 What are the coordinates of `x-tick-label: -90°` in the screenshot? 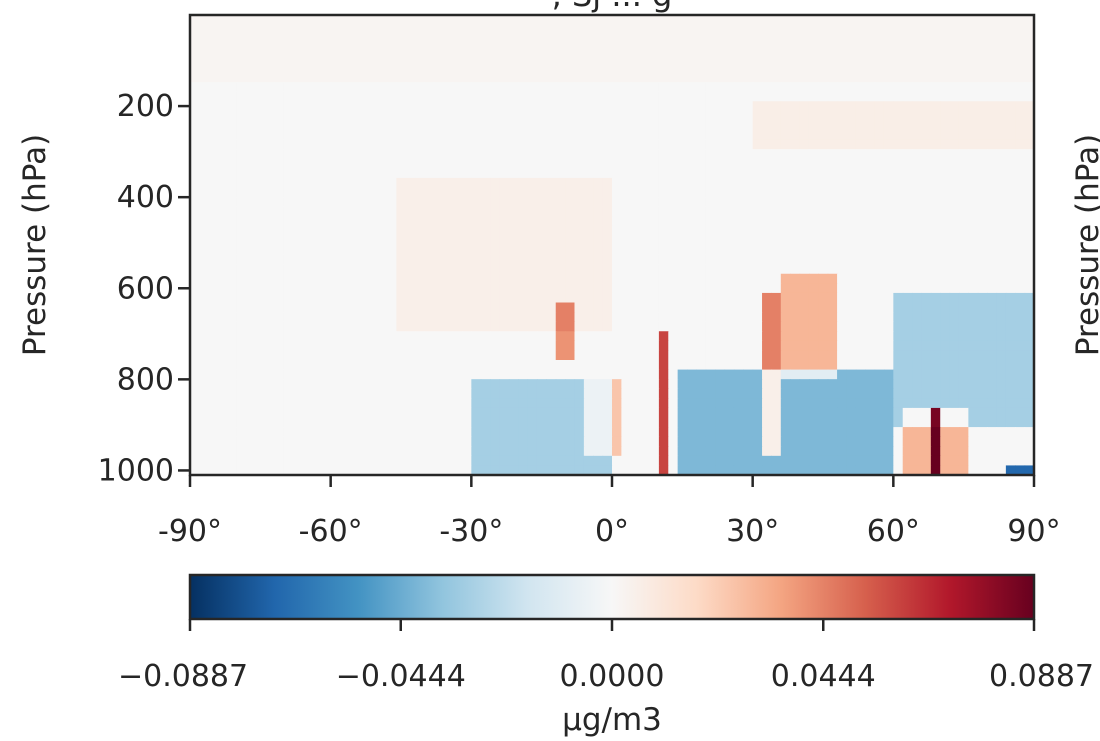 It's located at (190, 531).